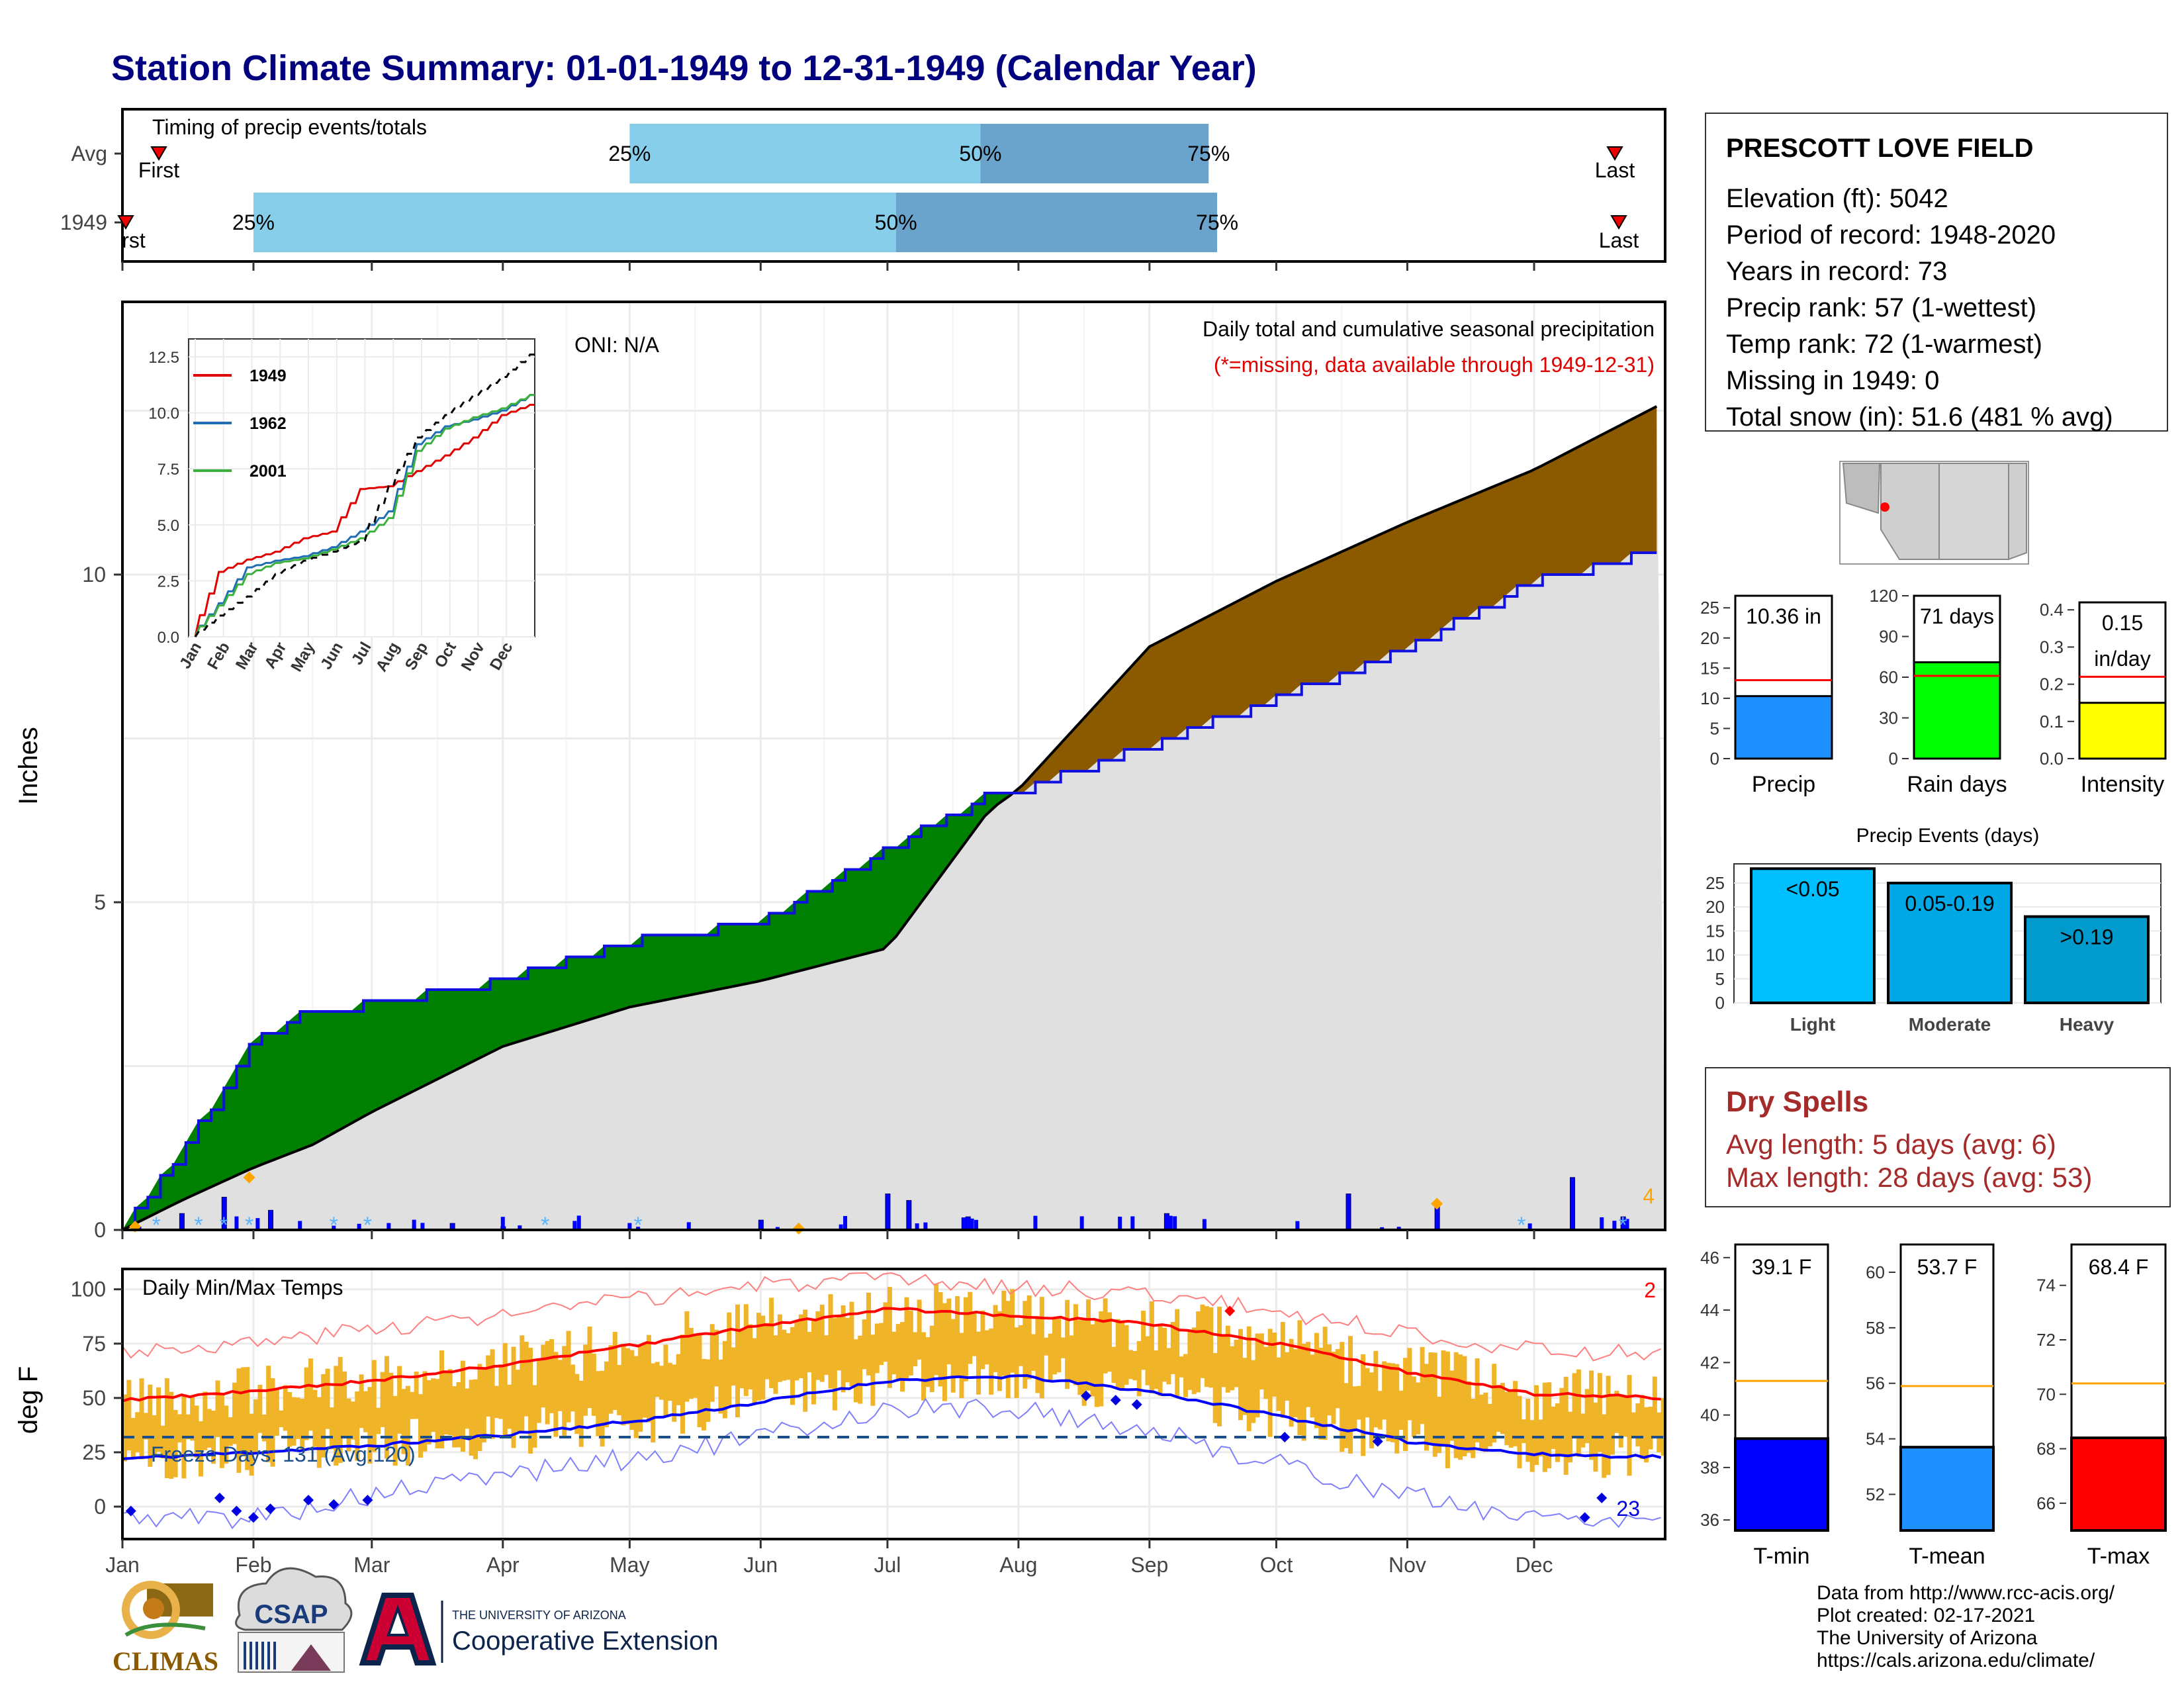 The image size is (2184, 1688). I want to click on normal-min-line, so click(892, 1417).